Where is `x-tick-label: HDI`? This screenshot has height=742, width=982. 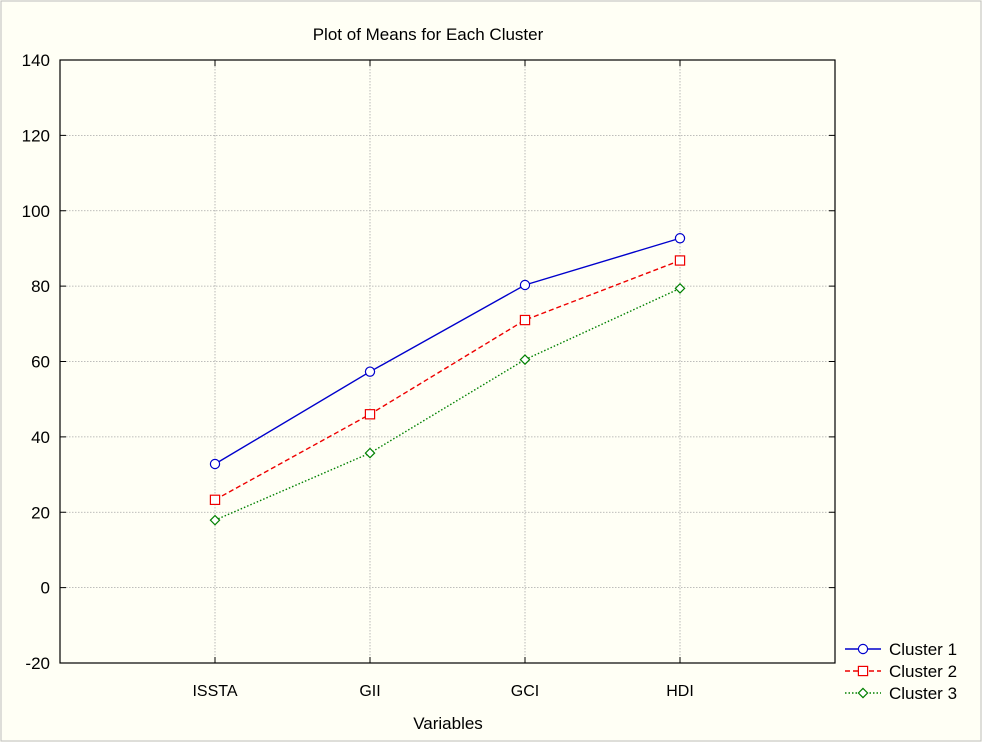
x-tick-label: HDI is located at coordinates (680, 691).